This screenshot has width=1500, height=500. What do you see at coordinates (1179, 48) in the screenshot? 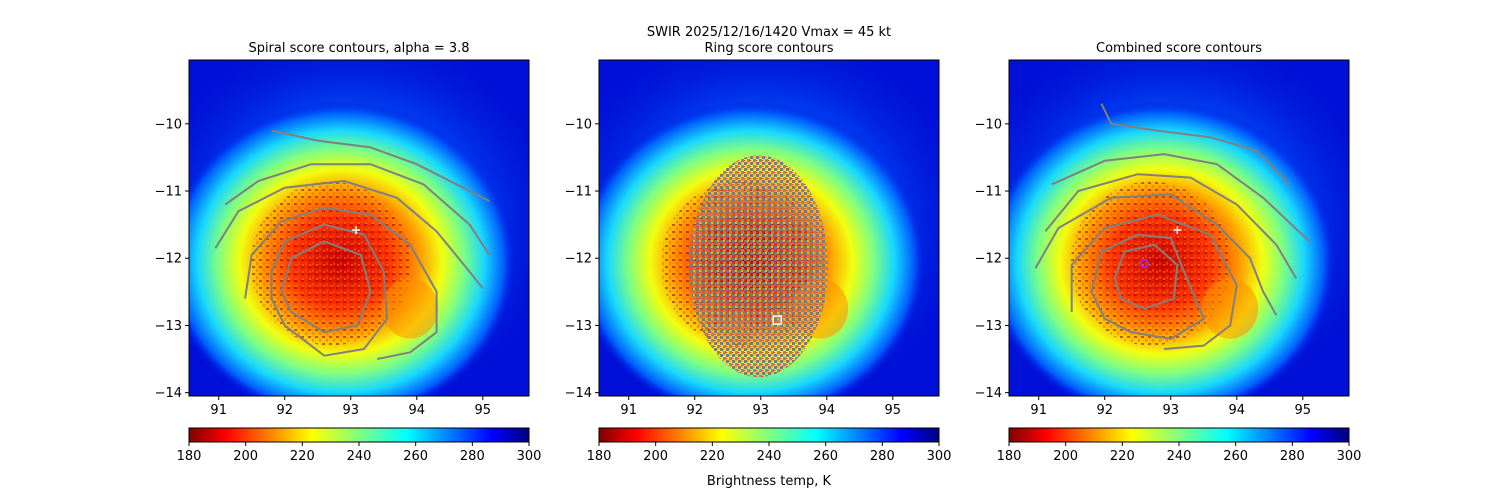
I see `panel-title: Combined score contours` at bounding box center [1179, 48].